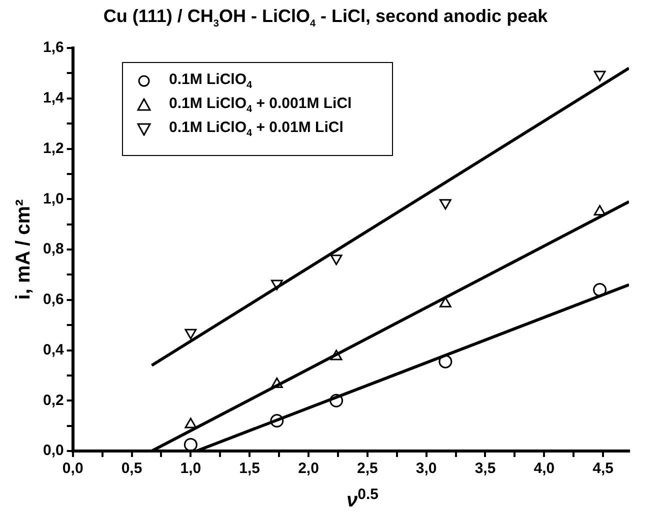 The width and height of the screenshot is (651, 531). Describe the element at coordinates (260, 105) in the screenshot. I see `legend-label: 0.1M LiClO$_{4}$ + 0.001M LiCl` at that location.